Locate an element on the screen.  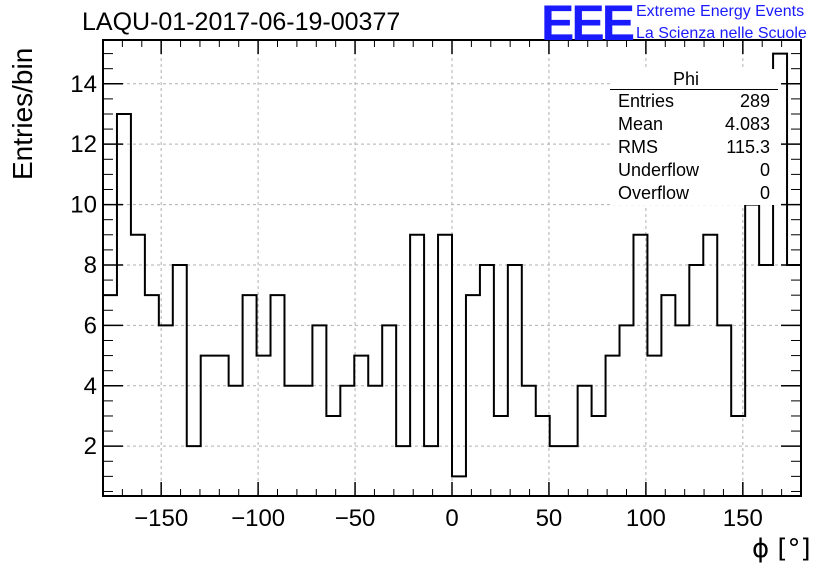
stats-row: Underflow 0 is located at coordinates (694, 170).